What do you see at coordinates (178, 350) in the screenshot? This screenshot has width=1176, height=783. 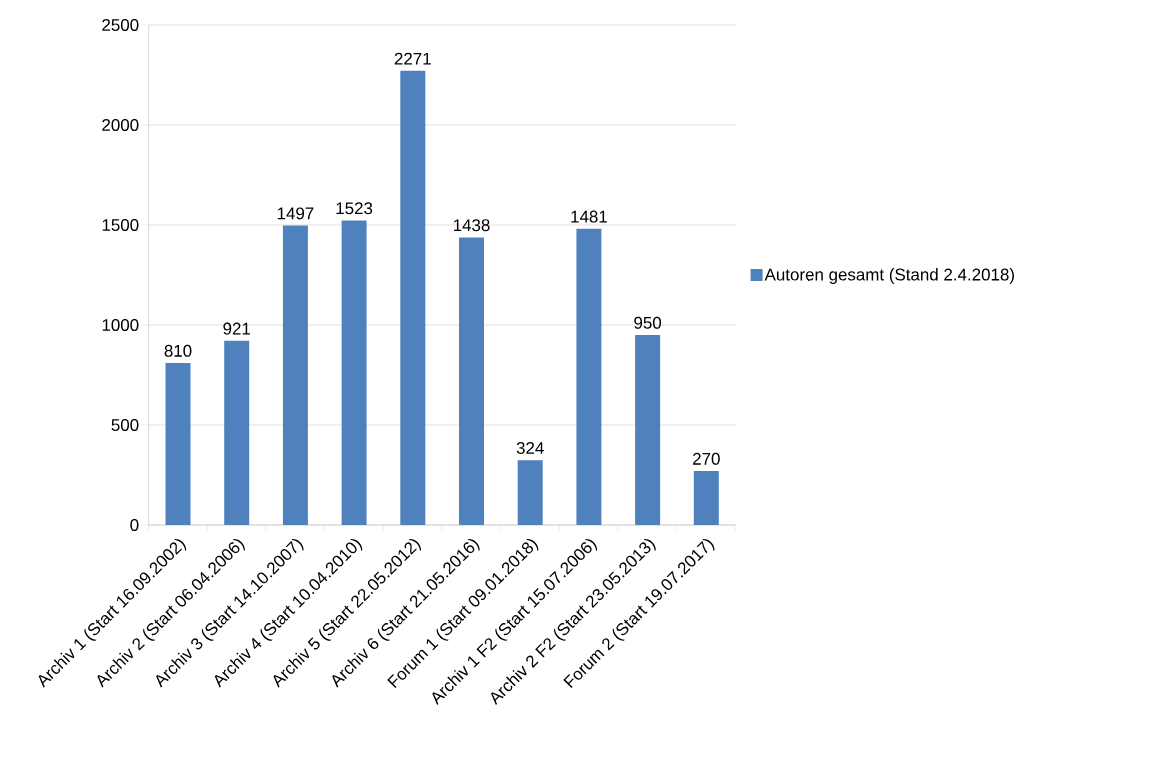 I see `data-label: 810` at bounding box center [178, 350].